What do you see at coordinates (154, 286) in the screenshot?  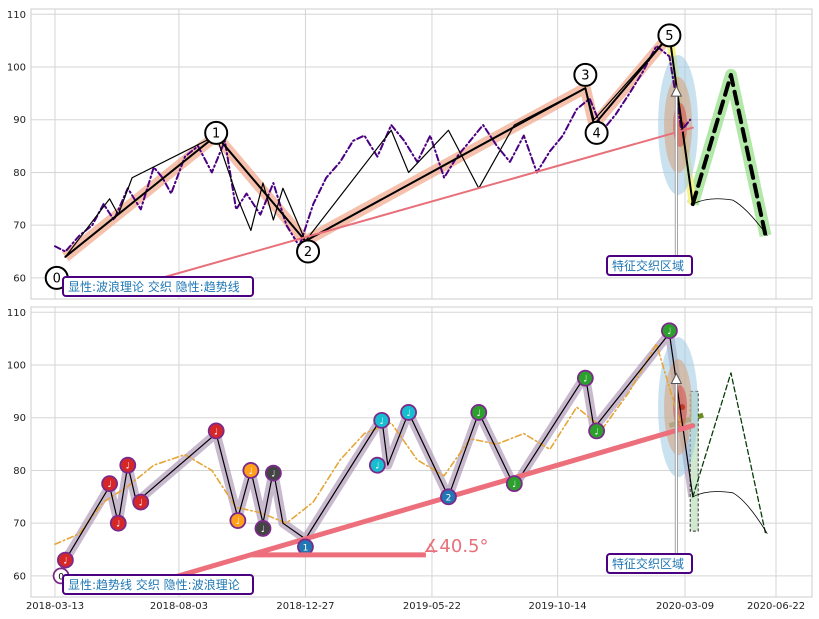 I see `annotation-text: 显性:波浪理论 交织 隐性:趋势线` at bounding box center [154, 286].